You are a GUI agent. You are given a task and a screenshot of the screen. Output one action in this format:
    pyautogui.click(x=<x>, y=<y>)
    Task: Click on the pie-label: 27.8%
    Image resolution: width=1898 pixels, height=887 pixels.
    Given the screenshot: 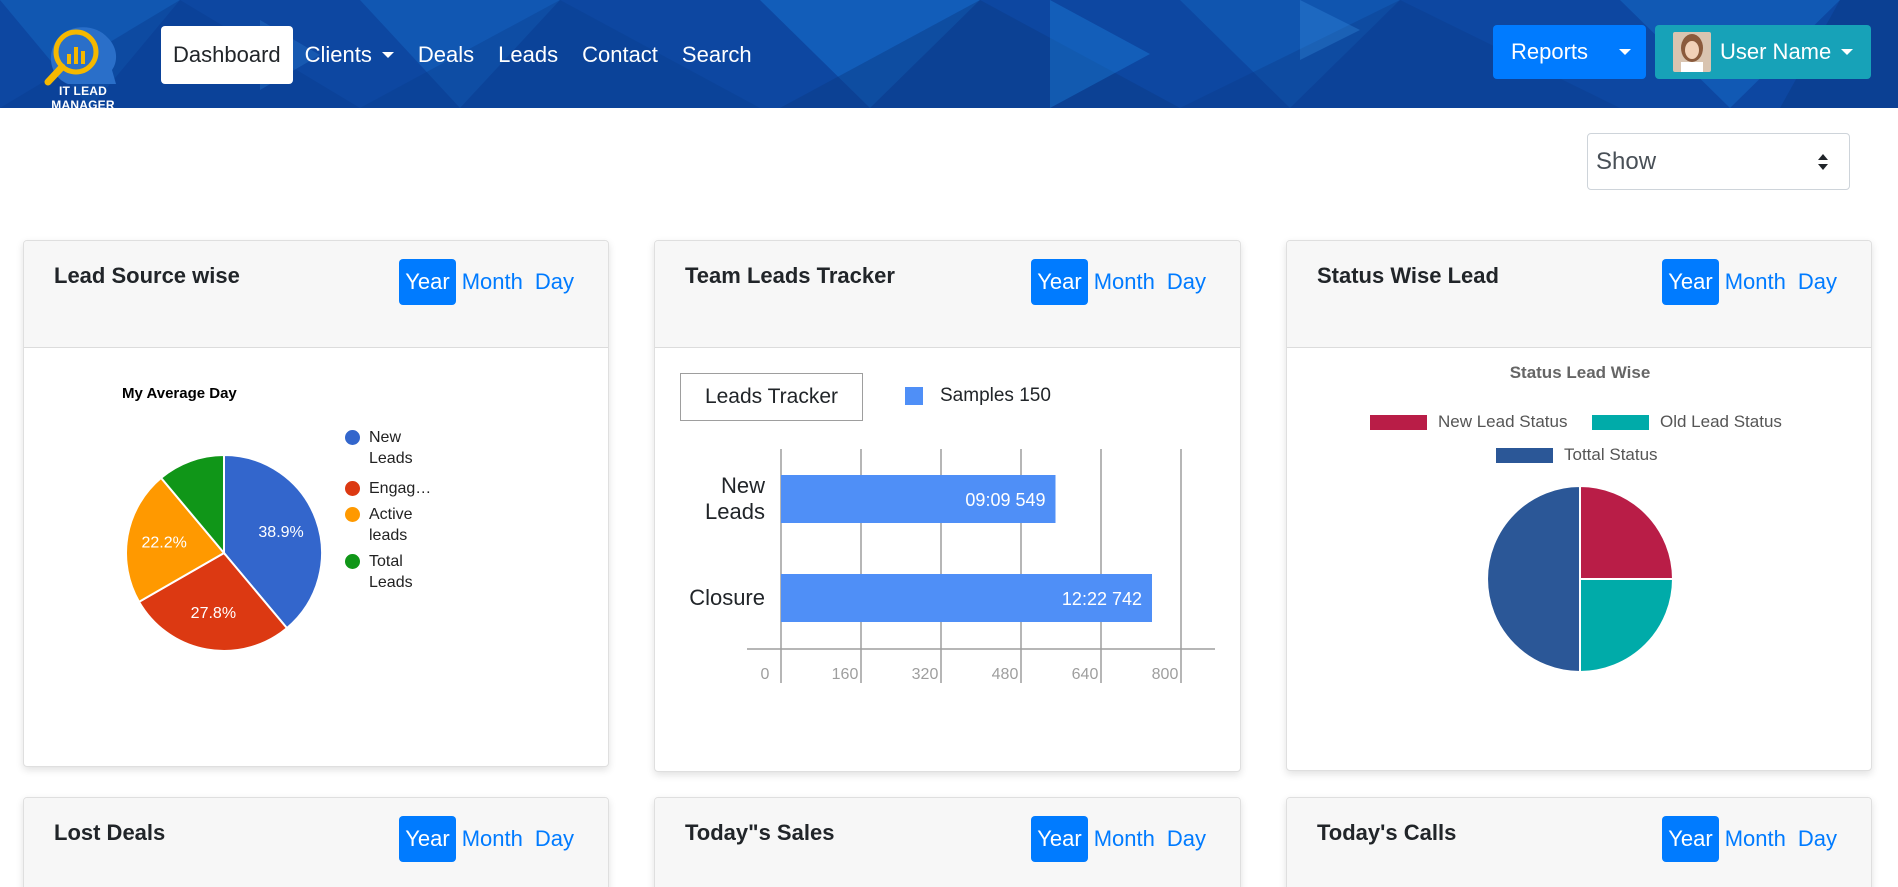 What is the action you would take?
    pyautogui.click(x=213, y=613)
    